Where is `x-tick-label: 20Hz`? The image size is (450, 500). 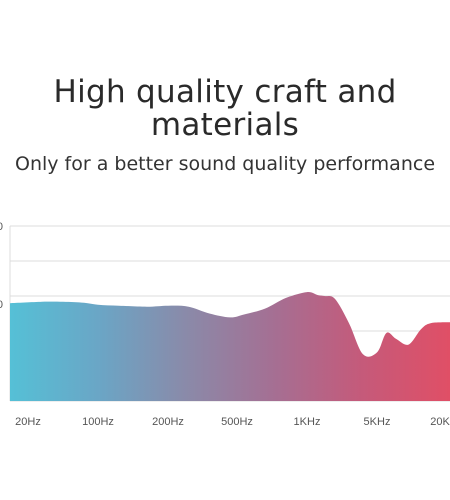
x-tick-label: 20Hz is located at coordinates (28, 422).